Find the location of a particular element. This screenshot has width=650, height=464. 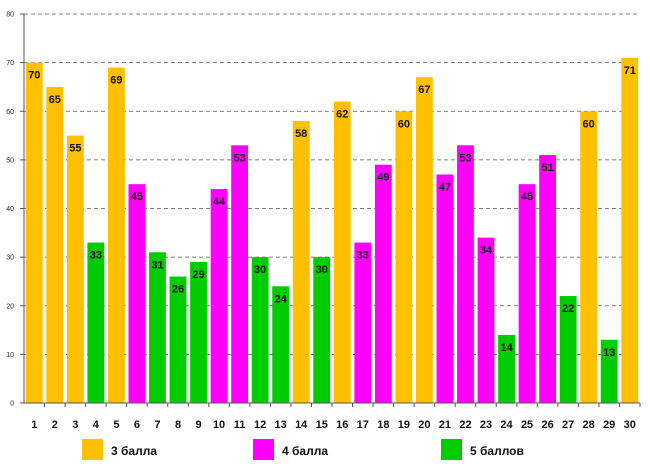

data-label: 30 is located at coordinates (322, 270).